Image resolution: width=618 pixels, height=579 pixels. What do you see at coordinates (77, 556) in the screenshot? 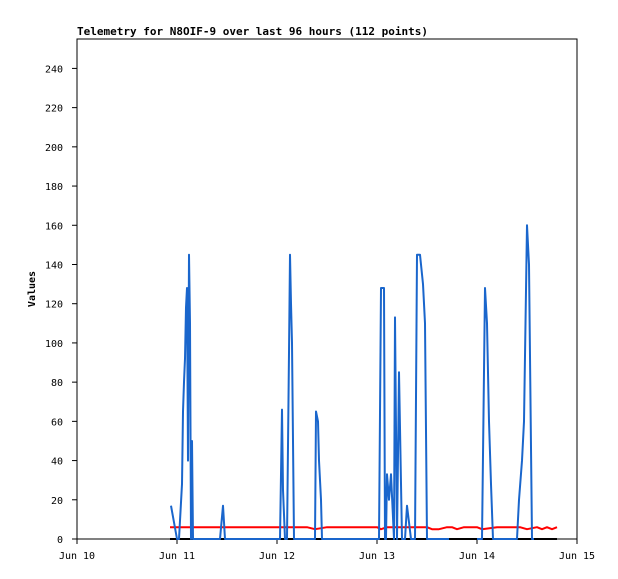
I see `x-tick-label: Jun 10` at bounding box center [77, 556].